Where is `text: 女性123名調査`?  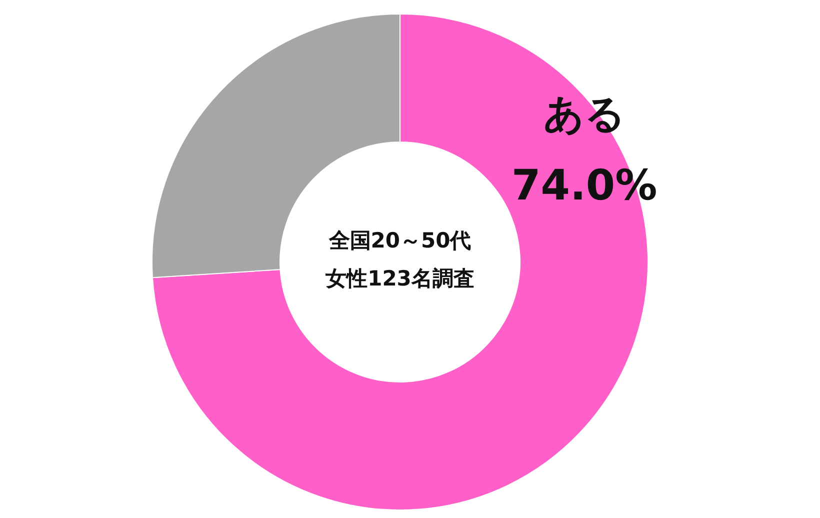 text: 女性123名調査 is located at coordinates (399, 278).